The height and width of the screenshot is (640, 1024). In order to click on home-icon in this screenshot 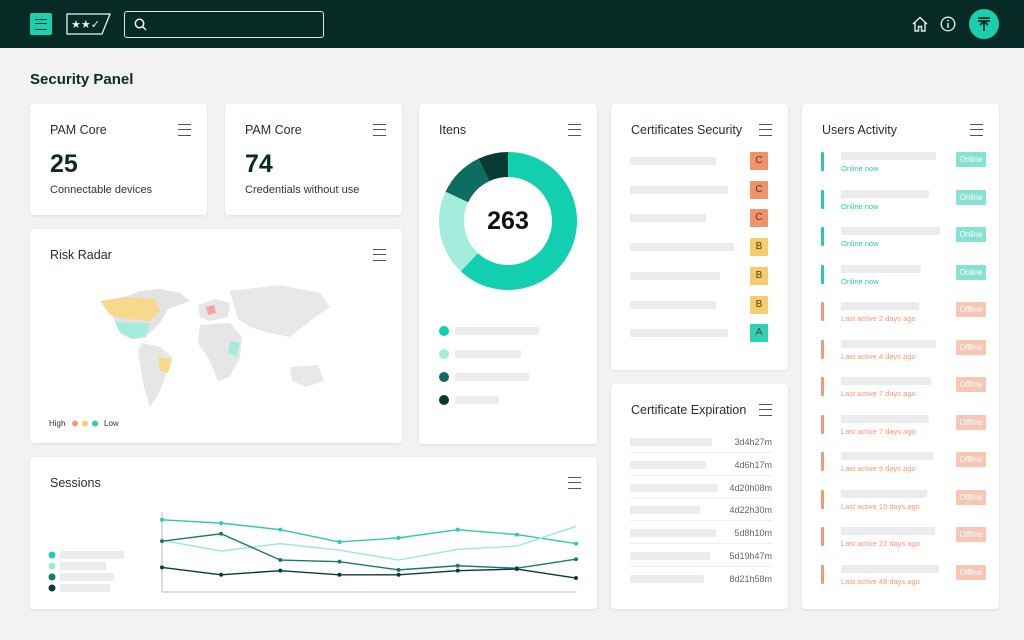, I will do `click(920, 24)`.